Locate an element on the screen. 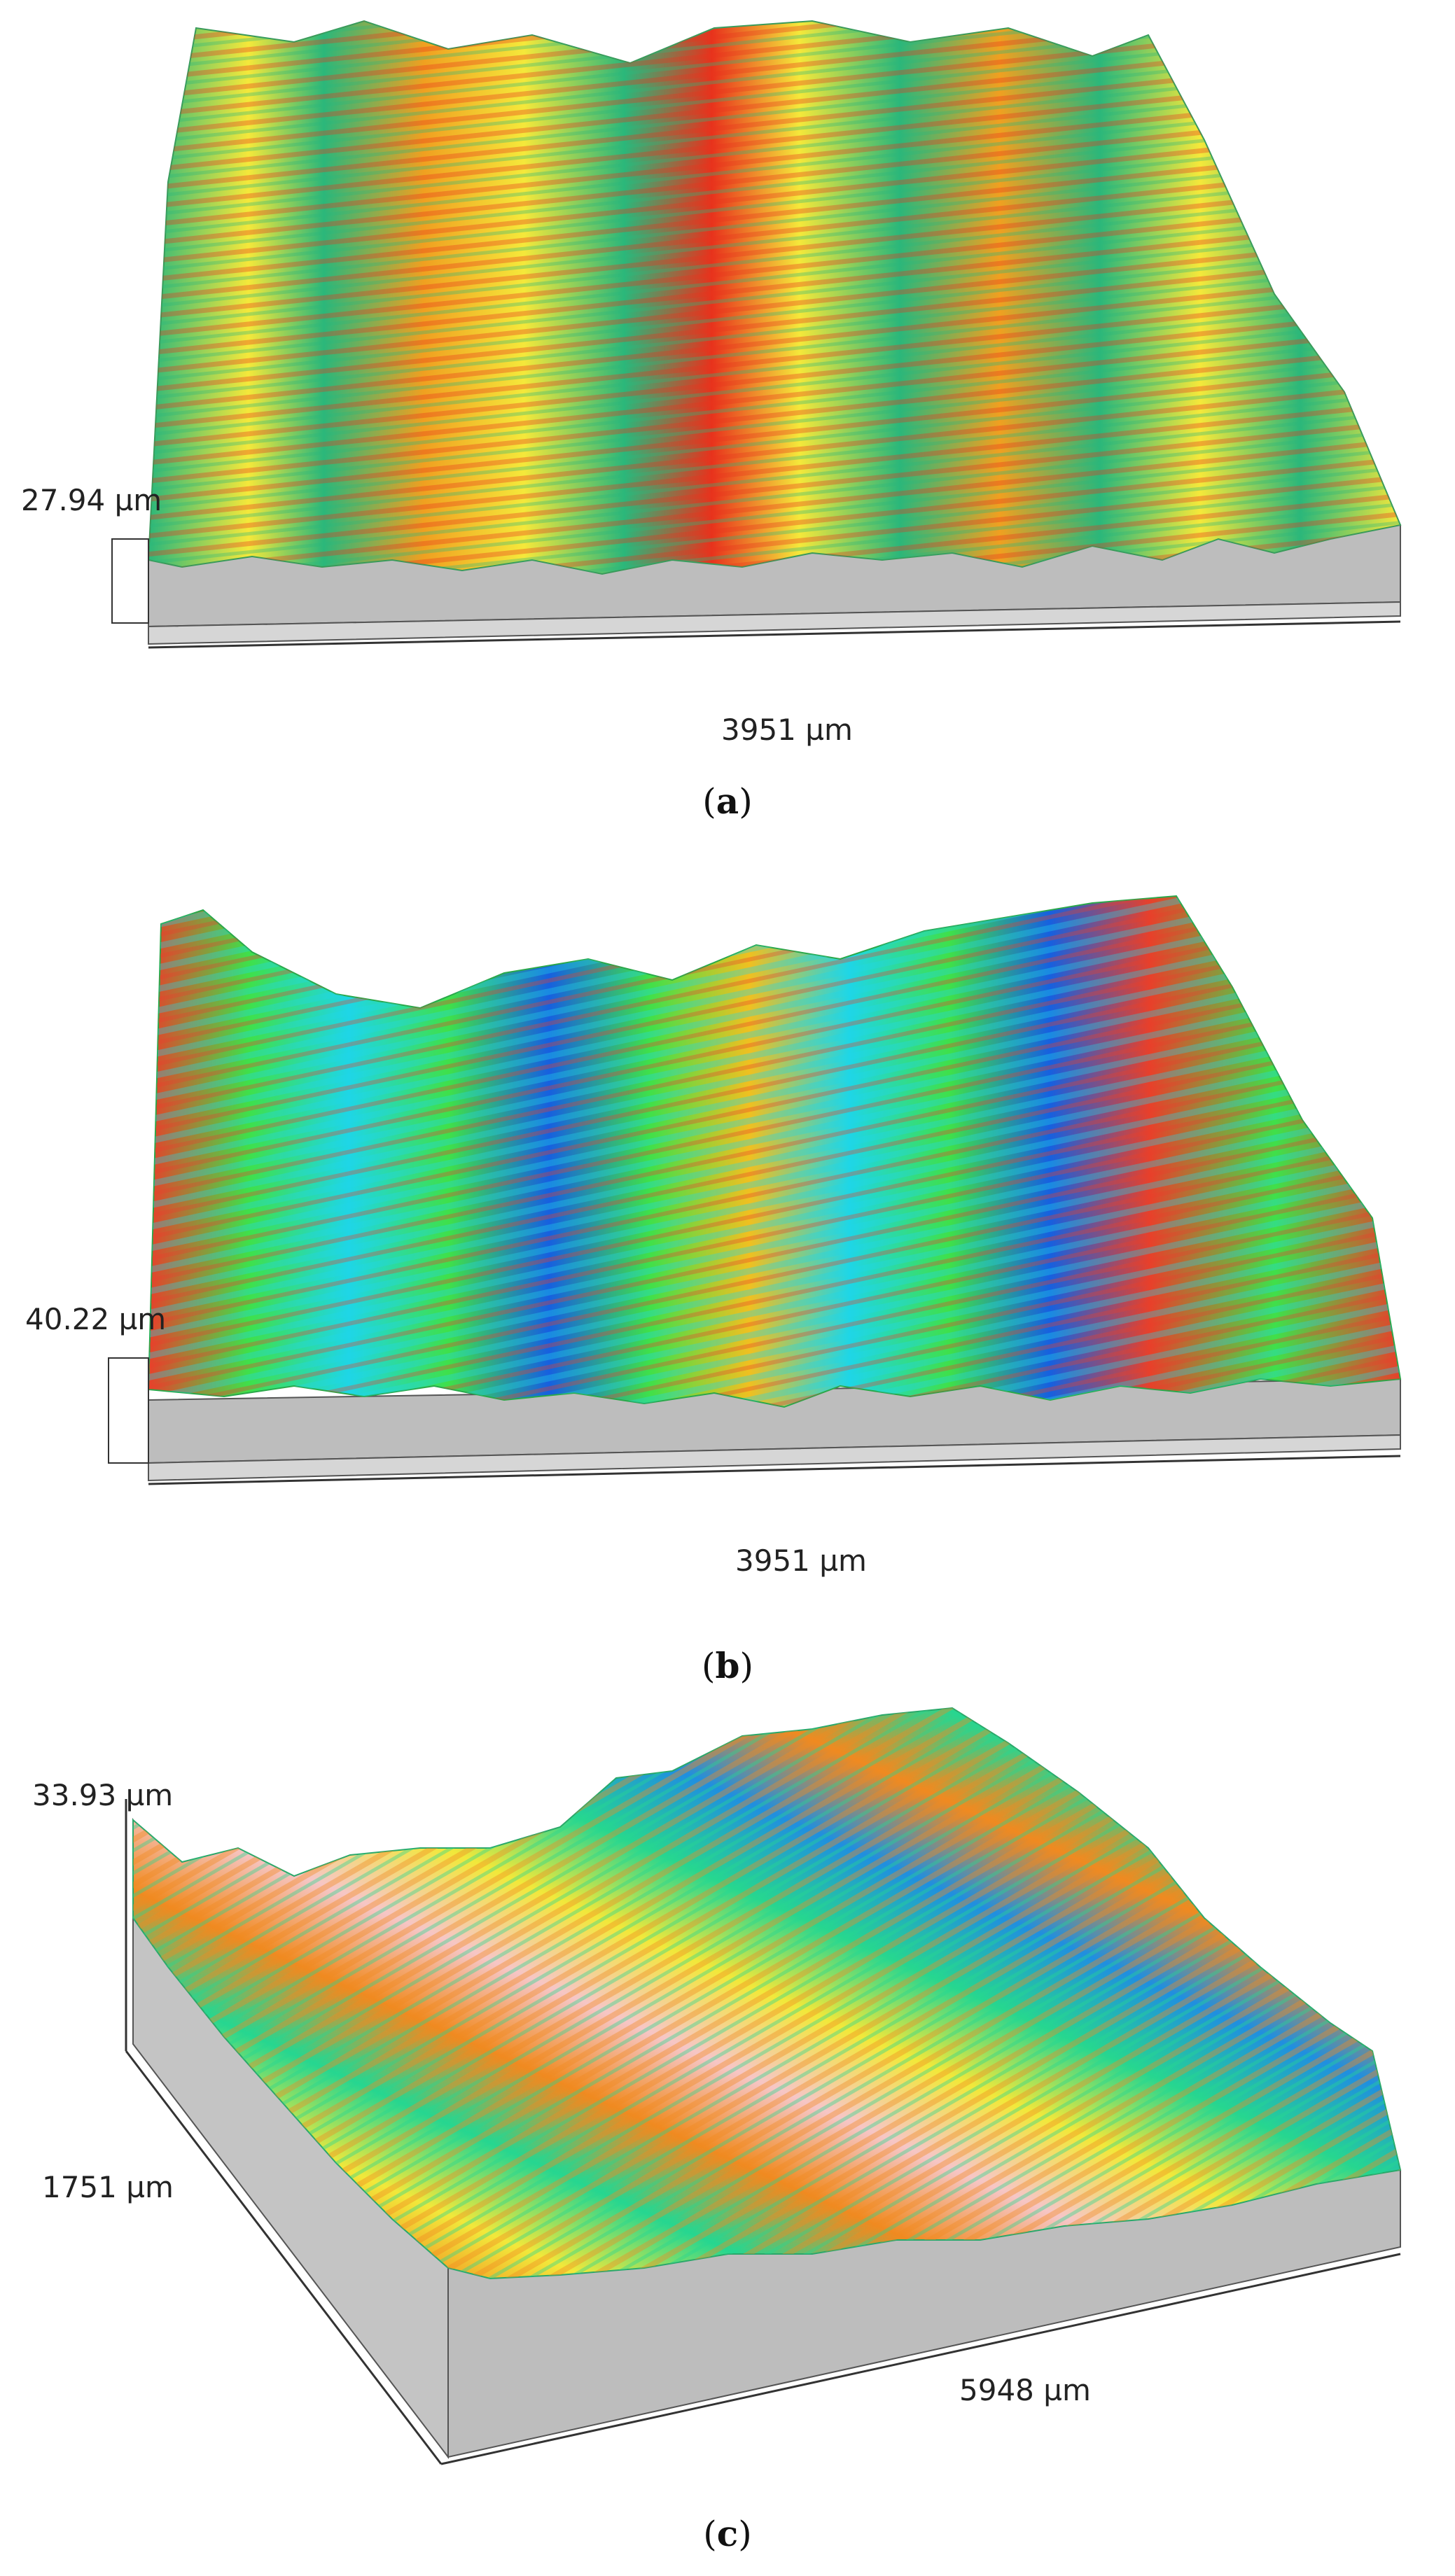  caption-b: (b) is located at coordinates (727, 1665).